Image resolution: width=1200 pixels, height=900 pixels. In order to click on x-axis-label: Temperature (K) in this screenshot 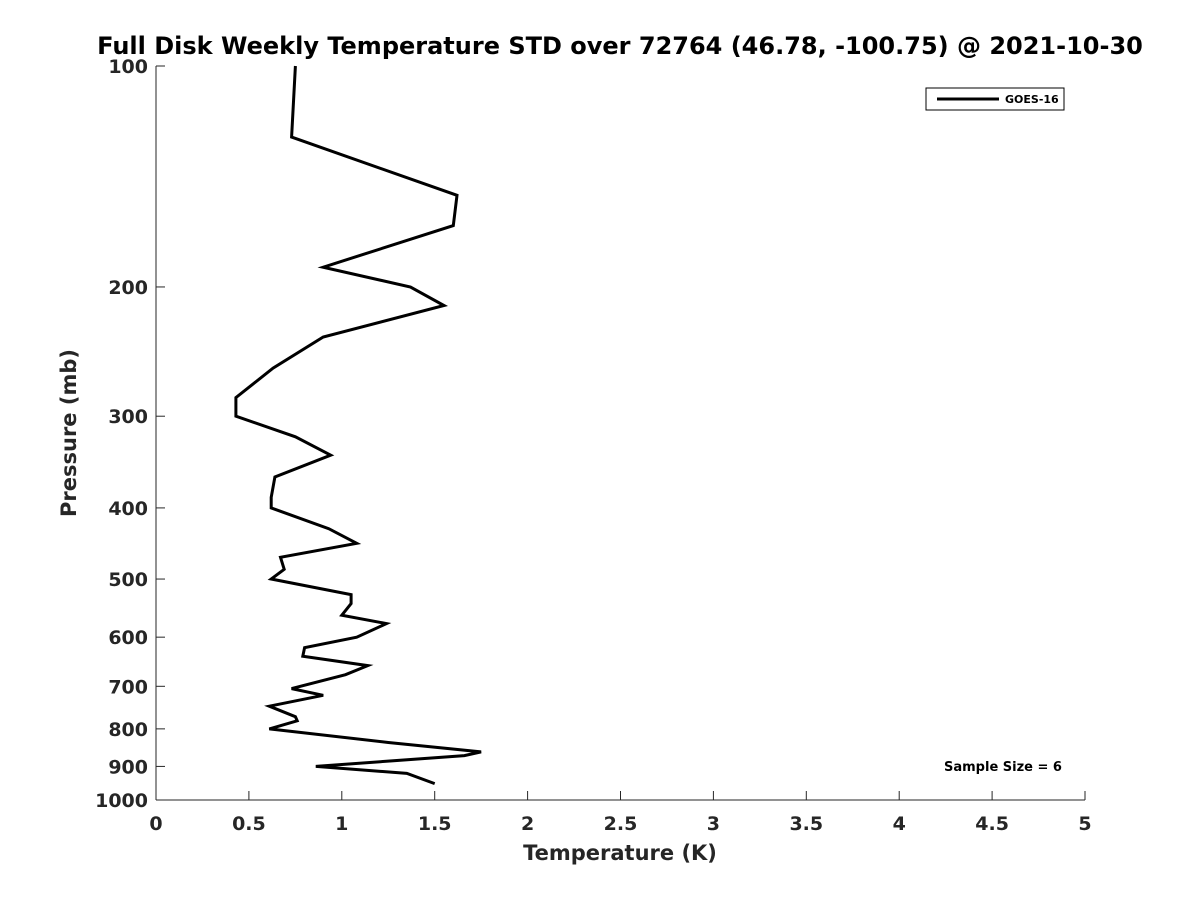, I will do `click(620, 853)`.